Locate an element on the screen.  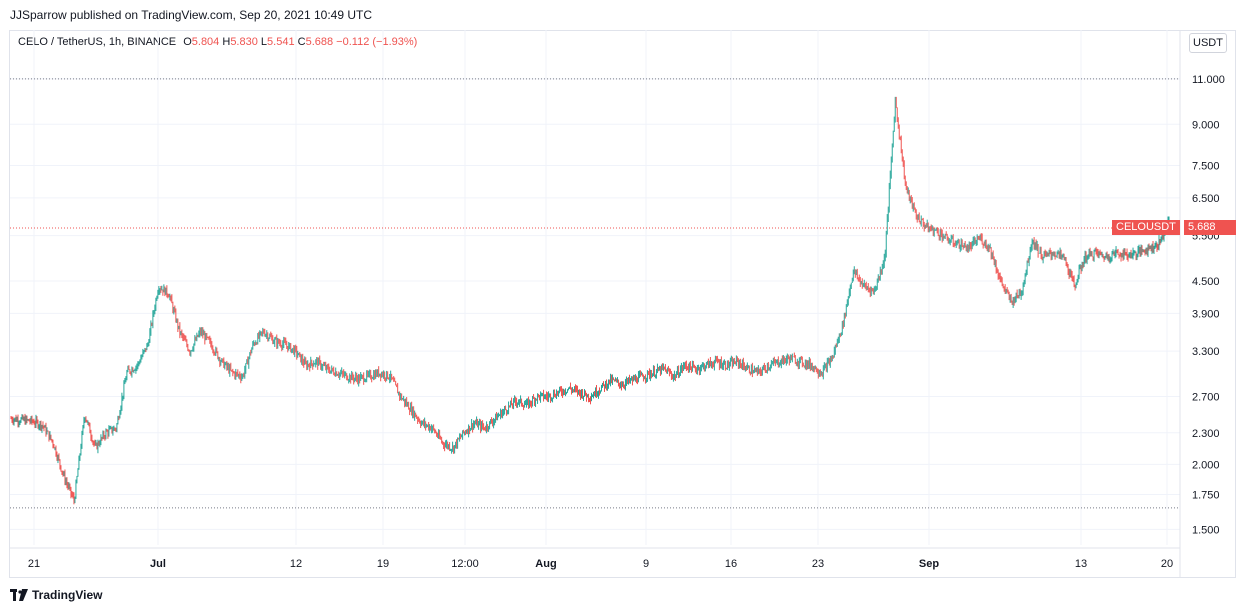
high-value: 5.830 is located at coordinates (244, 42).